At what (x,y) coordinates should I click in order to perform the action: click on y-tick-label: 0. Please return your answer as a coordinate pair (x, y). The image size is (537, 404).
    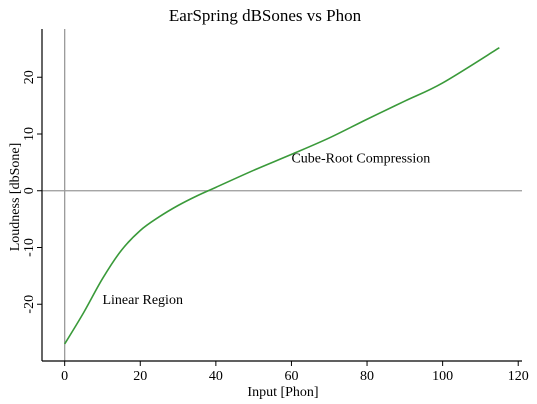
    Looking at the image, I should click on (29, 190).